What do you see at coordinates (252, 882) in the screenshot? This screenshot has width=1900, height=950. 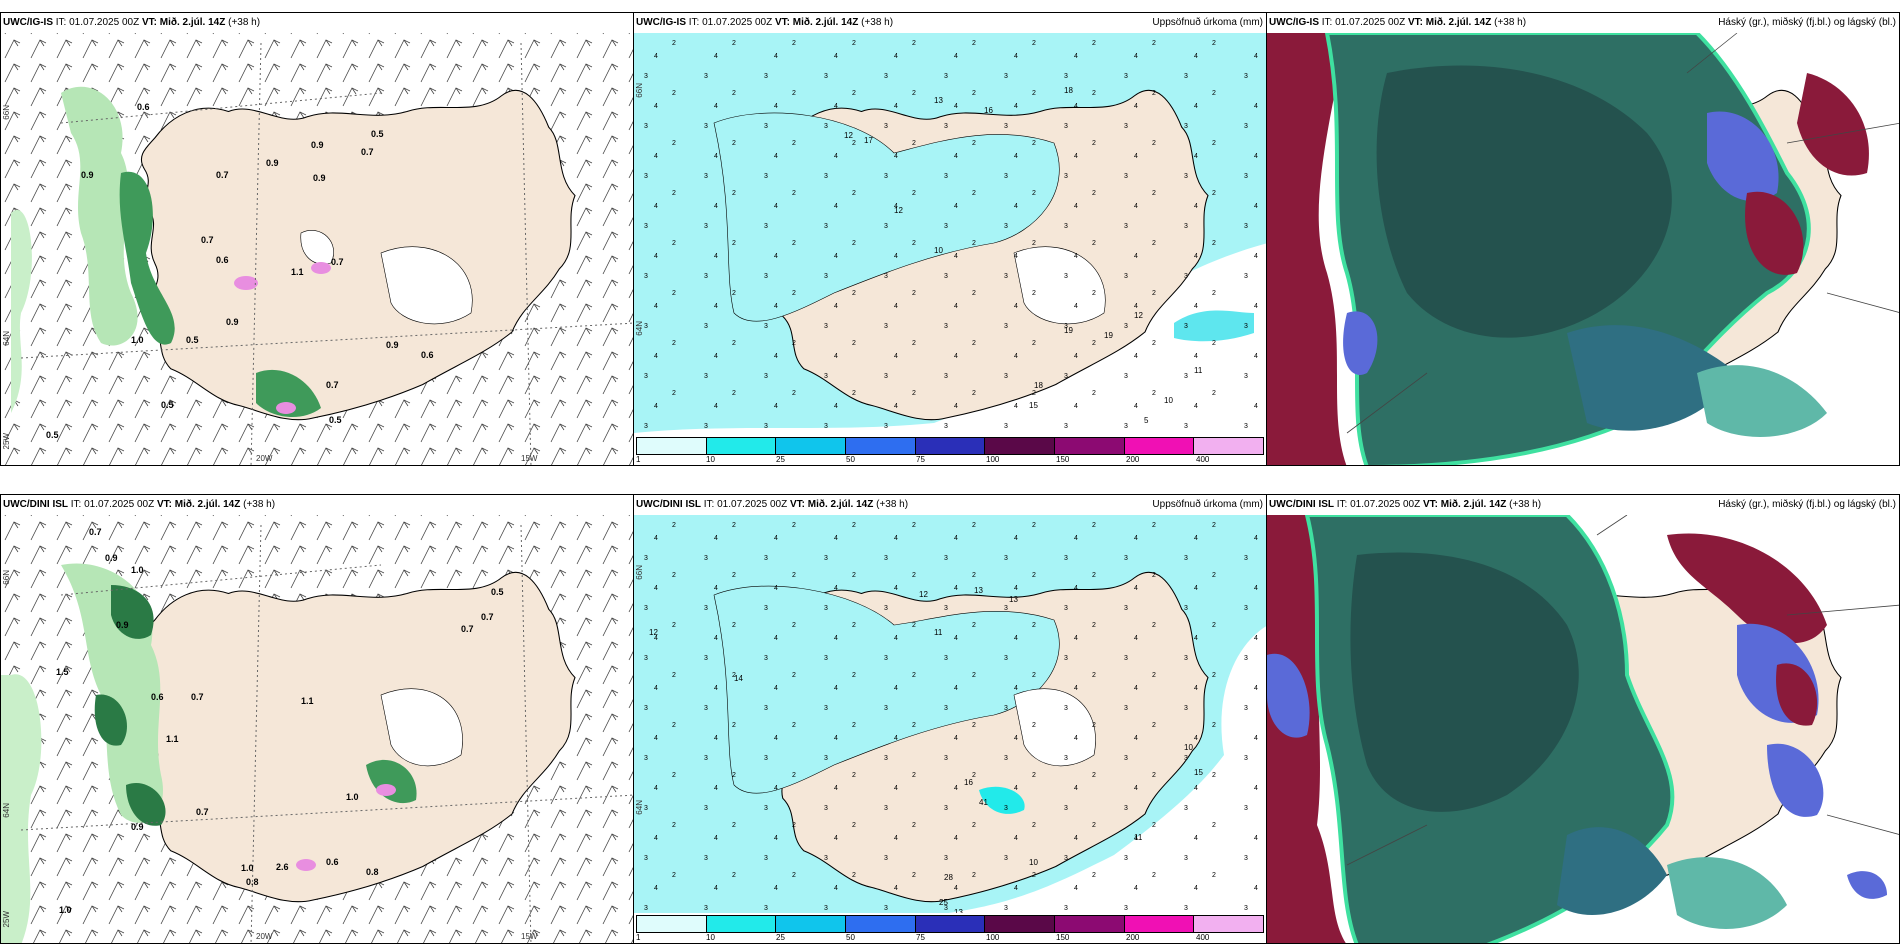 I see `svg-text: 0.8` at bounding box center [252, 882].